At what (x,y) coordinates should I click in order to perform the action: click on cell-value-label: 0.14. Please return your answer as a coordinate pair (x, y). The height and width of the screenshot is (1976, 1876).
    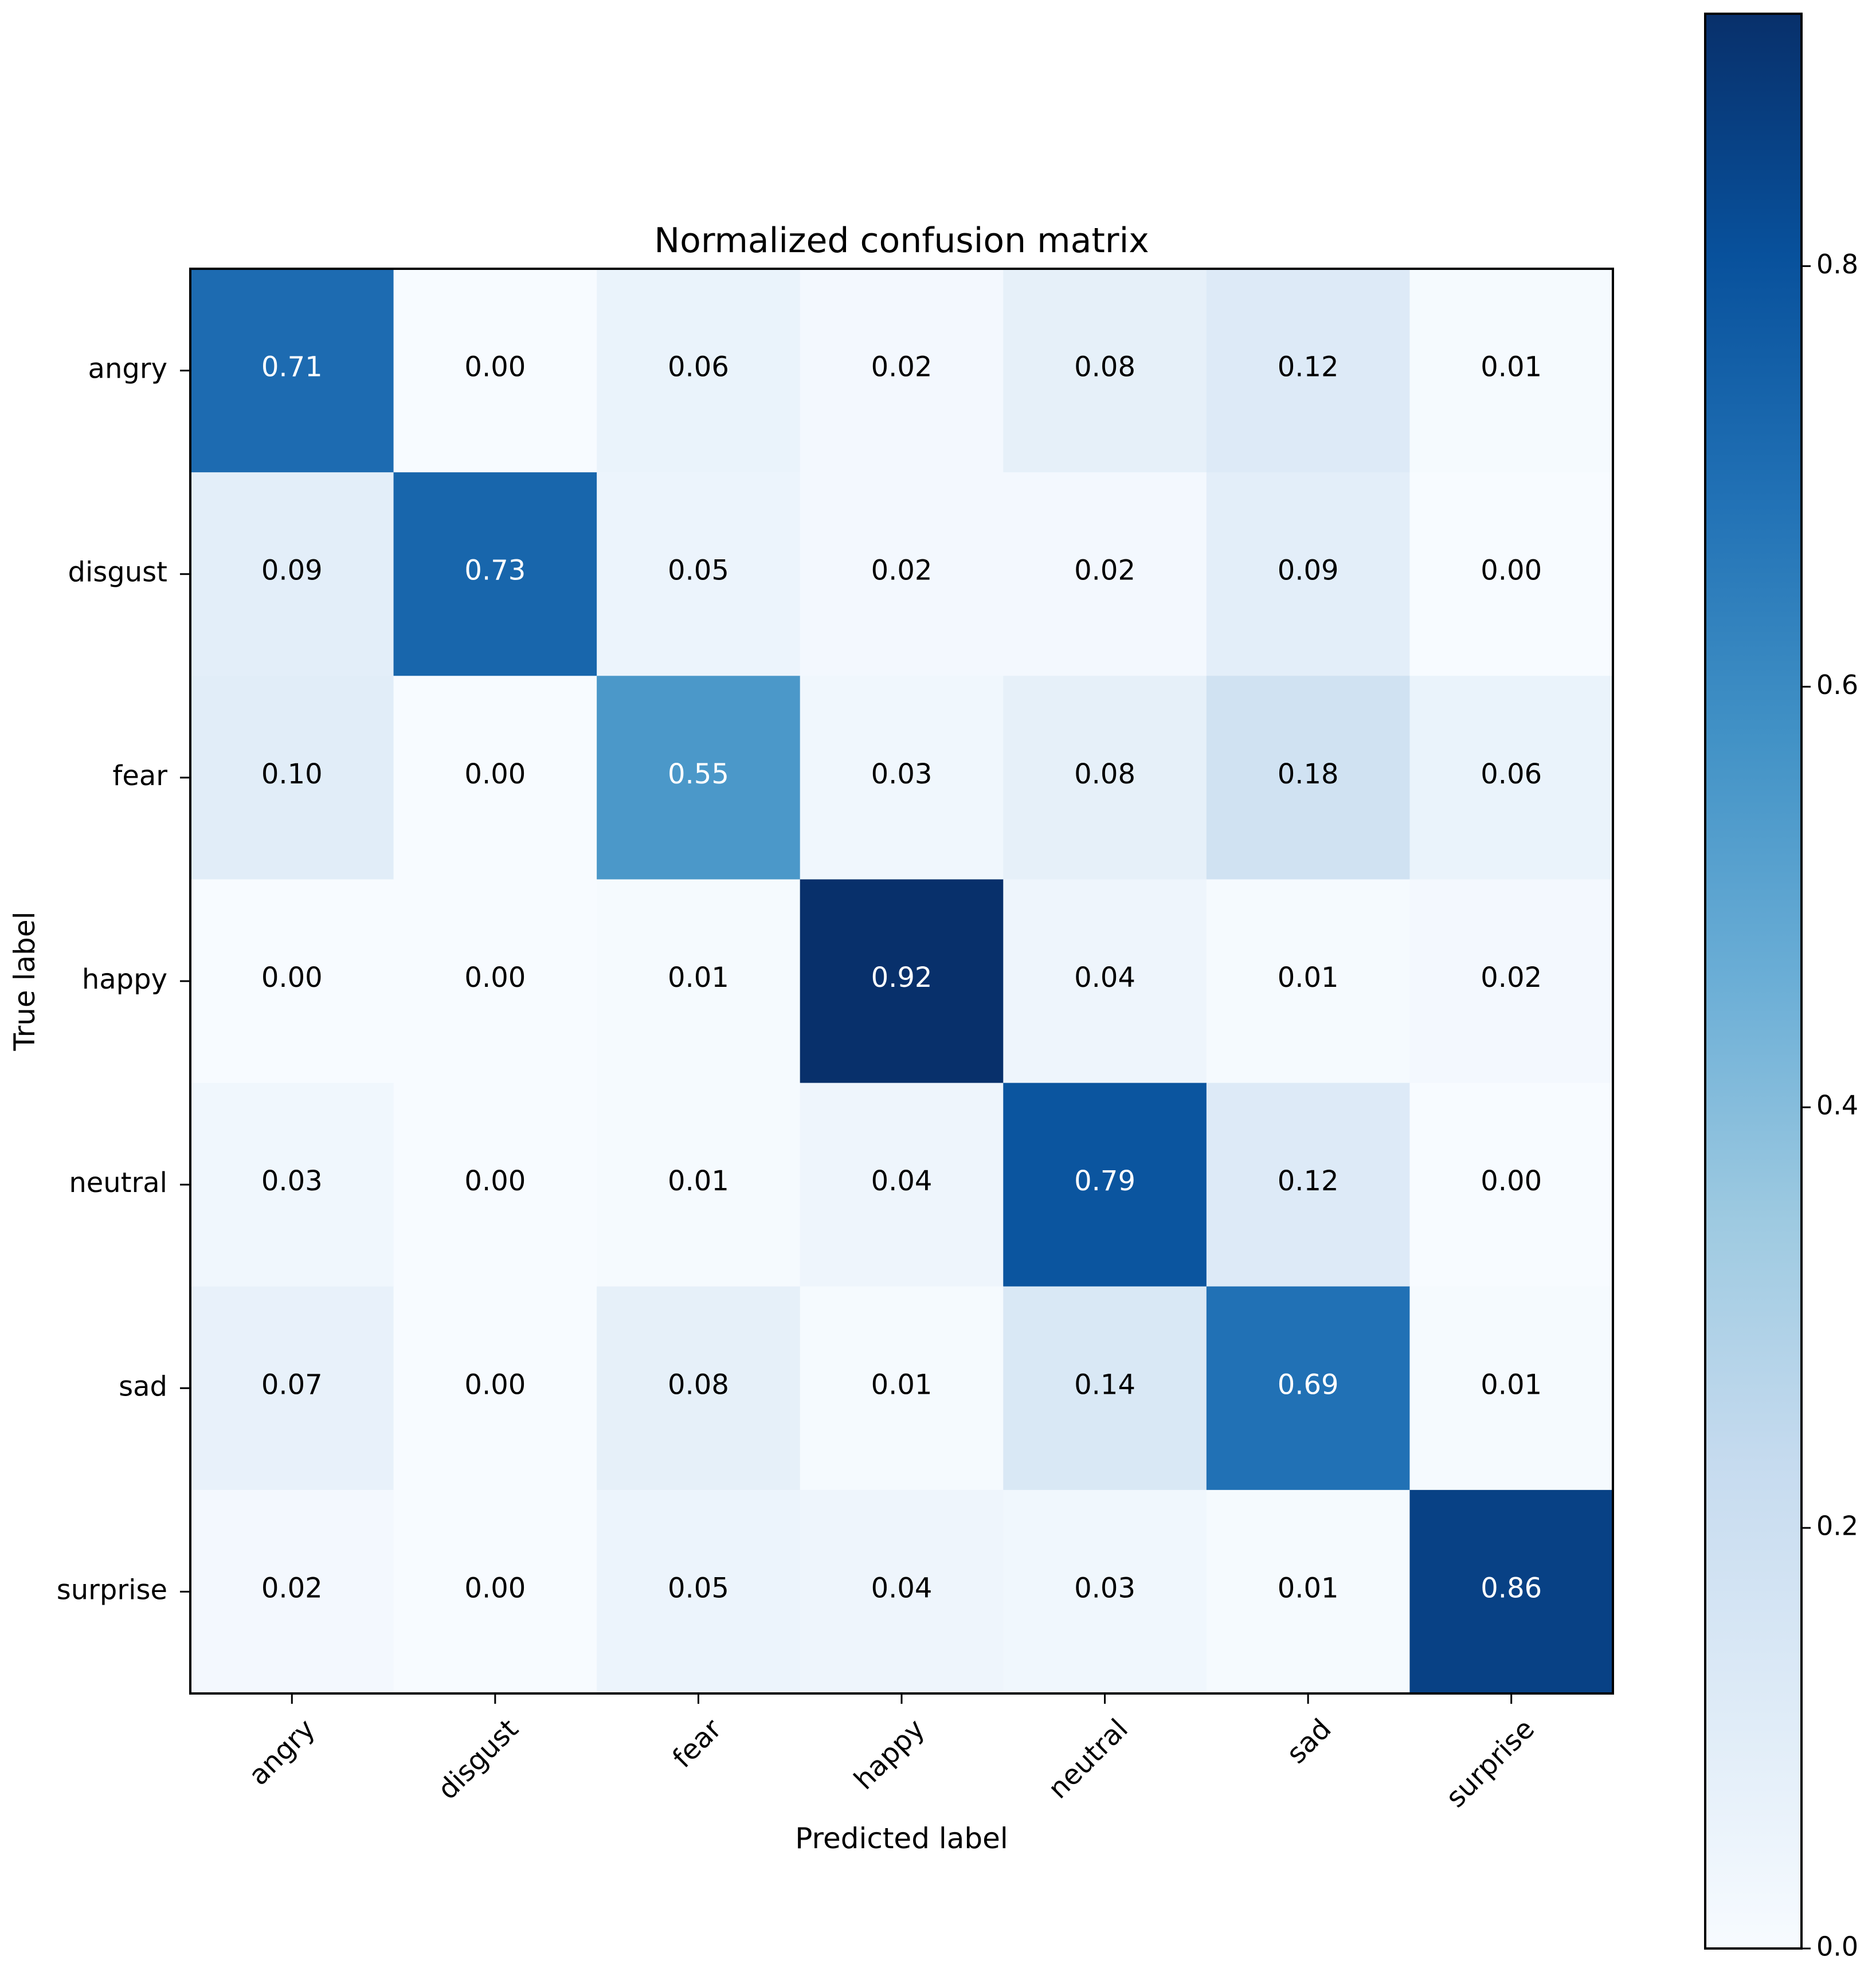
    Looking at the image, I should click on (1105, 1385).